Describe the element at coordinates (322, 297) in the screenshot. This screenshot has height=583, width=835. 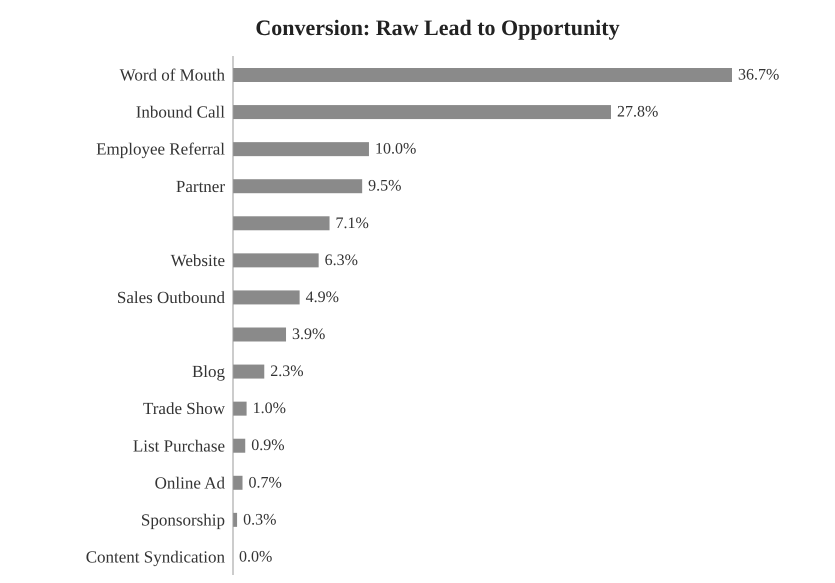
I see `data-label: 4.9%` at that location.